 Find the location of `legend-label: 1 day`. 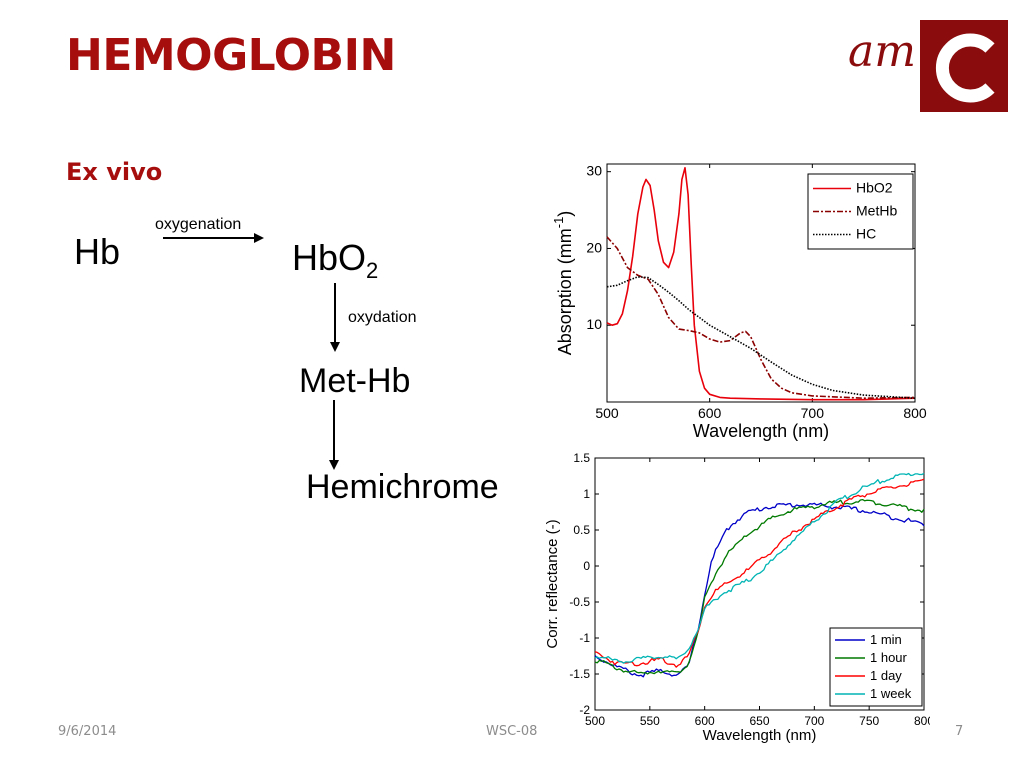

legend-label: 1 day is located at coordinates (886, 675).